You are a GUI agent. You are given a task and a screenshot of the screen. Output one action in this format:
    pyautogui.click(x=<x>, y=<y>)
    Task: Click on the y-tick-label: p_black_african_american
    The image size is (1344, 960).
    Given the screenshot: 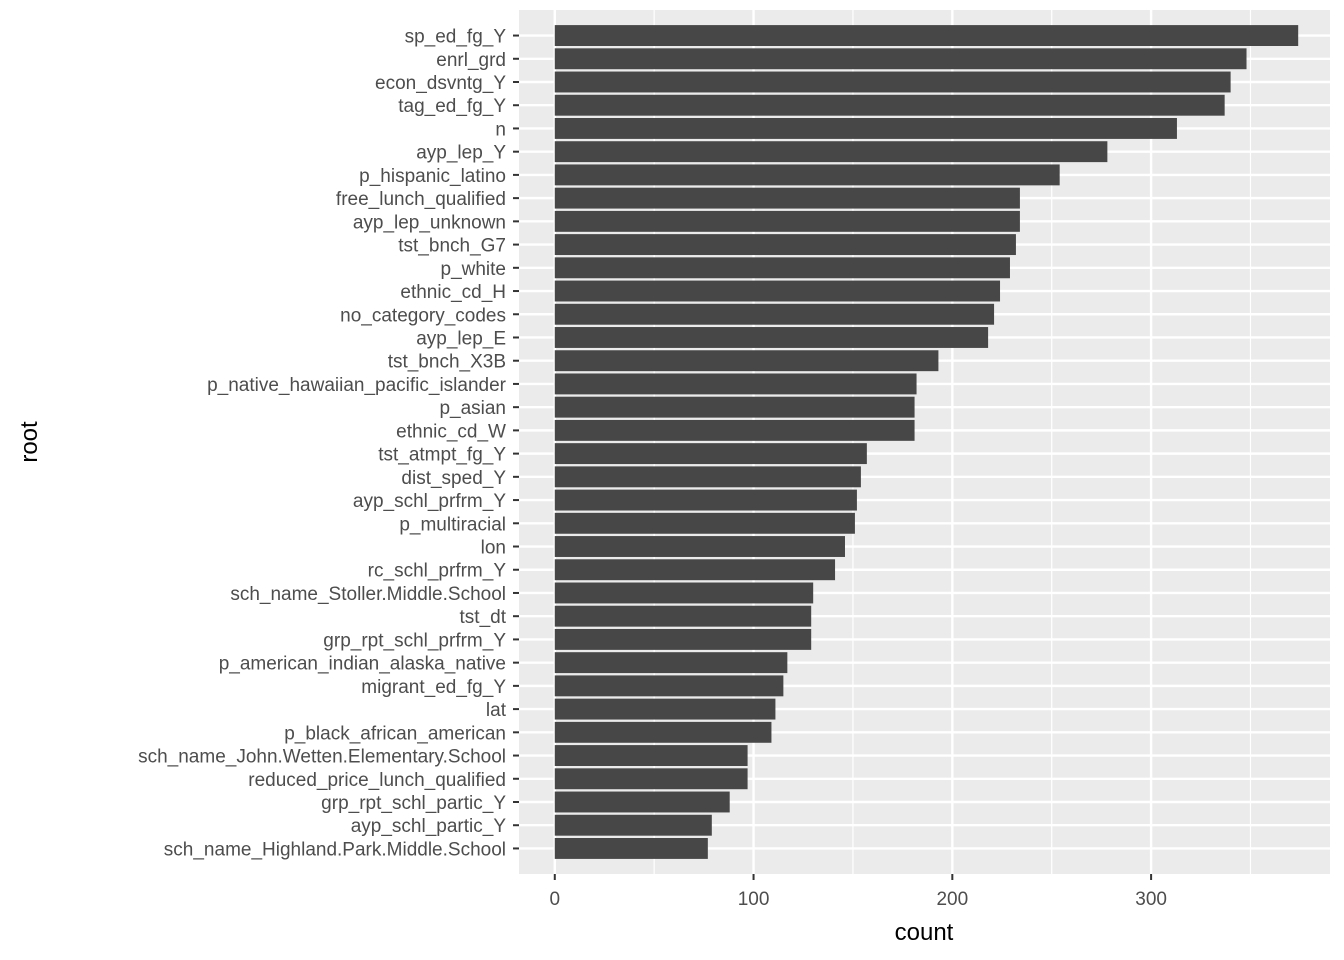 What is the action you would take?
    pyautogui.click(x=395, y=733)
    